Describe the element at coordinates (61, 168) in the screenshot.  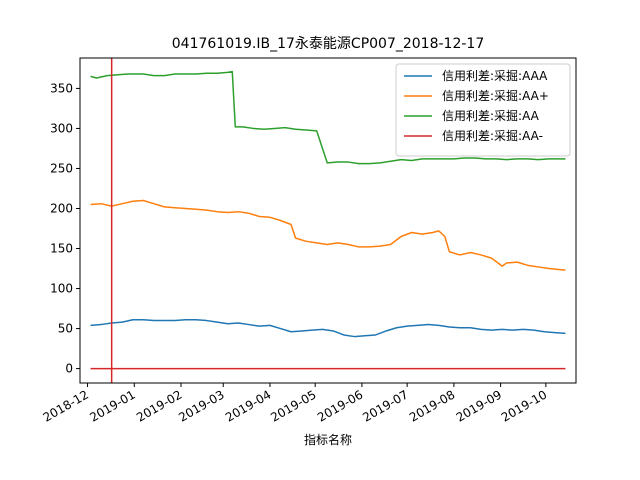
I see `y-tick-label-5: 250` at that location.